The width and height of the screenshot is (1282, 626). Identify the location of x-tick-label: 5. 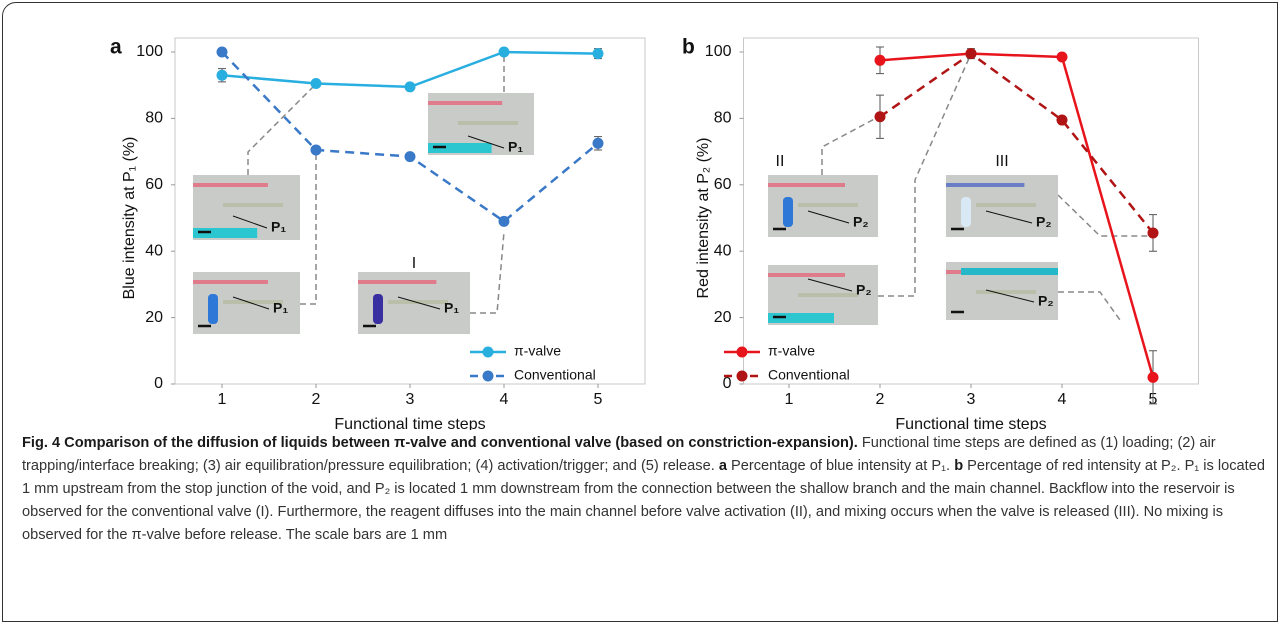
(598, 399).